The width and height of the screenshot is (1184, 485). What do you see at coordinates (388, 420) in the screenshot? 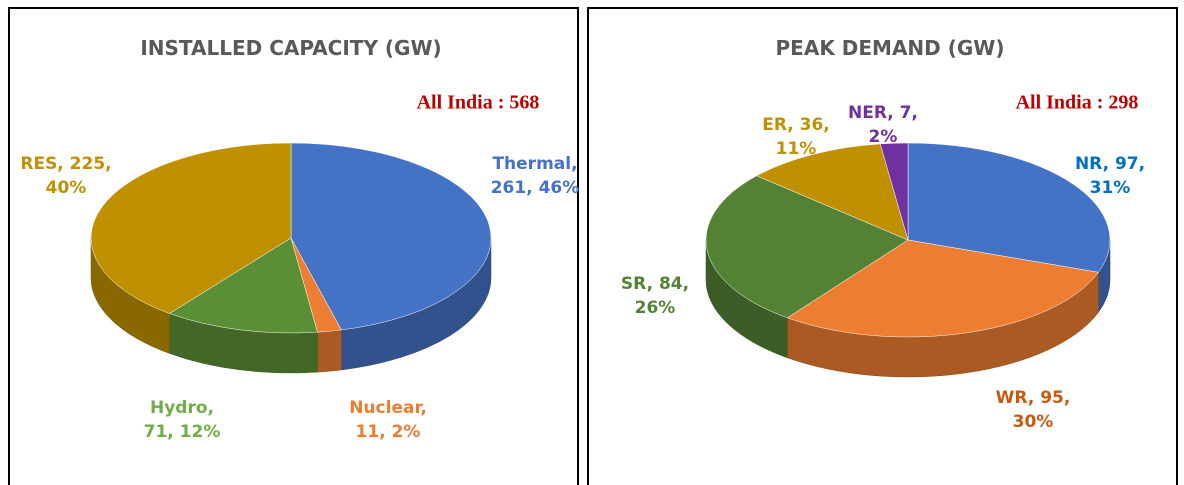
I see `data-label: Nuclear, 11, 2%` at bounding box center [388, 420].